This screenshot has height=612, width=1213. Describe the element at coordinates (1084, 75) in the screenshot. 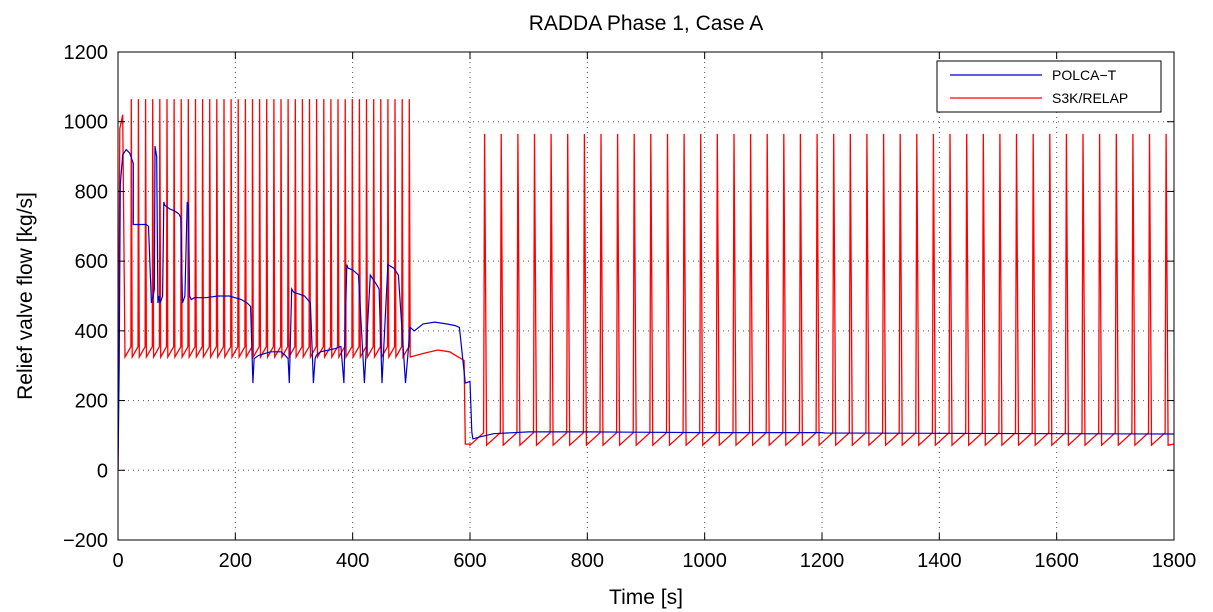

I see `legend-label-polca-t: POLCA−T` at that location.